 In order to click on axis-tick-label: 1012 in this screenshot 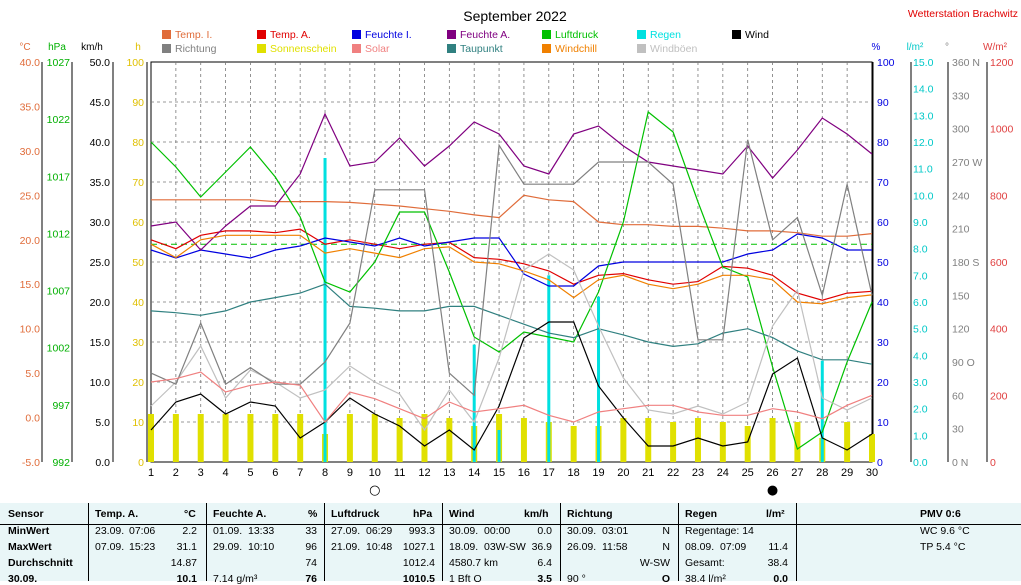, I will do `click(59, 234)`.